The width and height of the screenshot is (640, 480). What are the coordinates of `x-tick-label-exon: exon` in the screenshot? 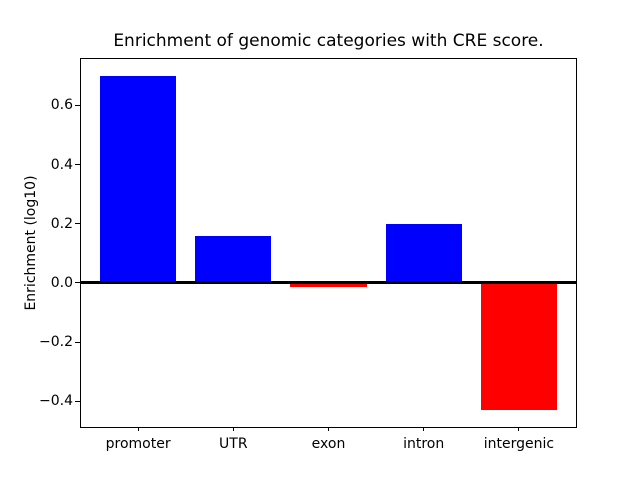 It's located at (328, 444).